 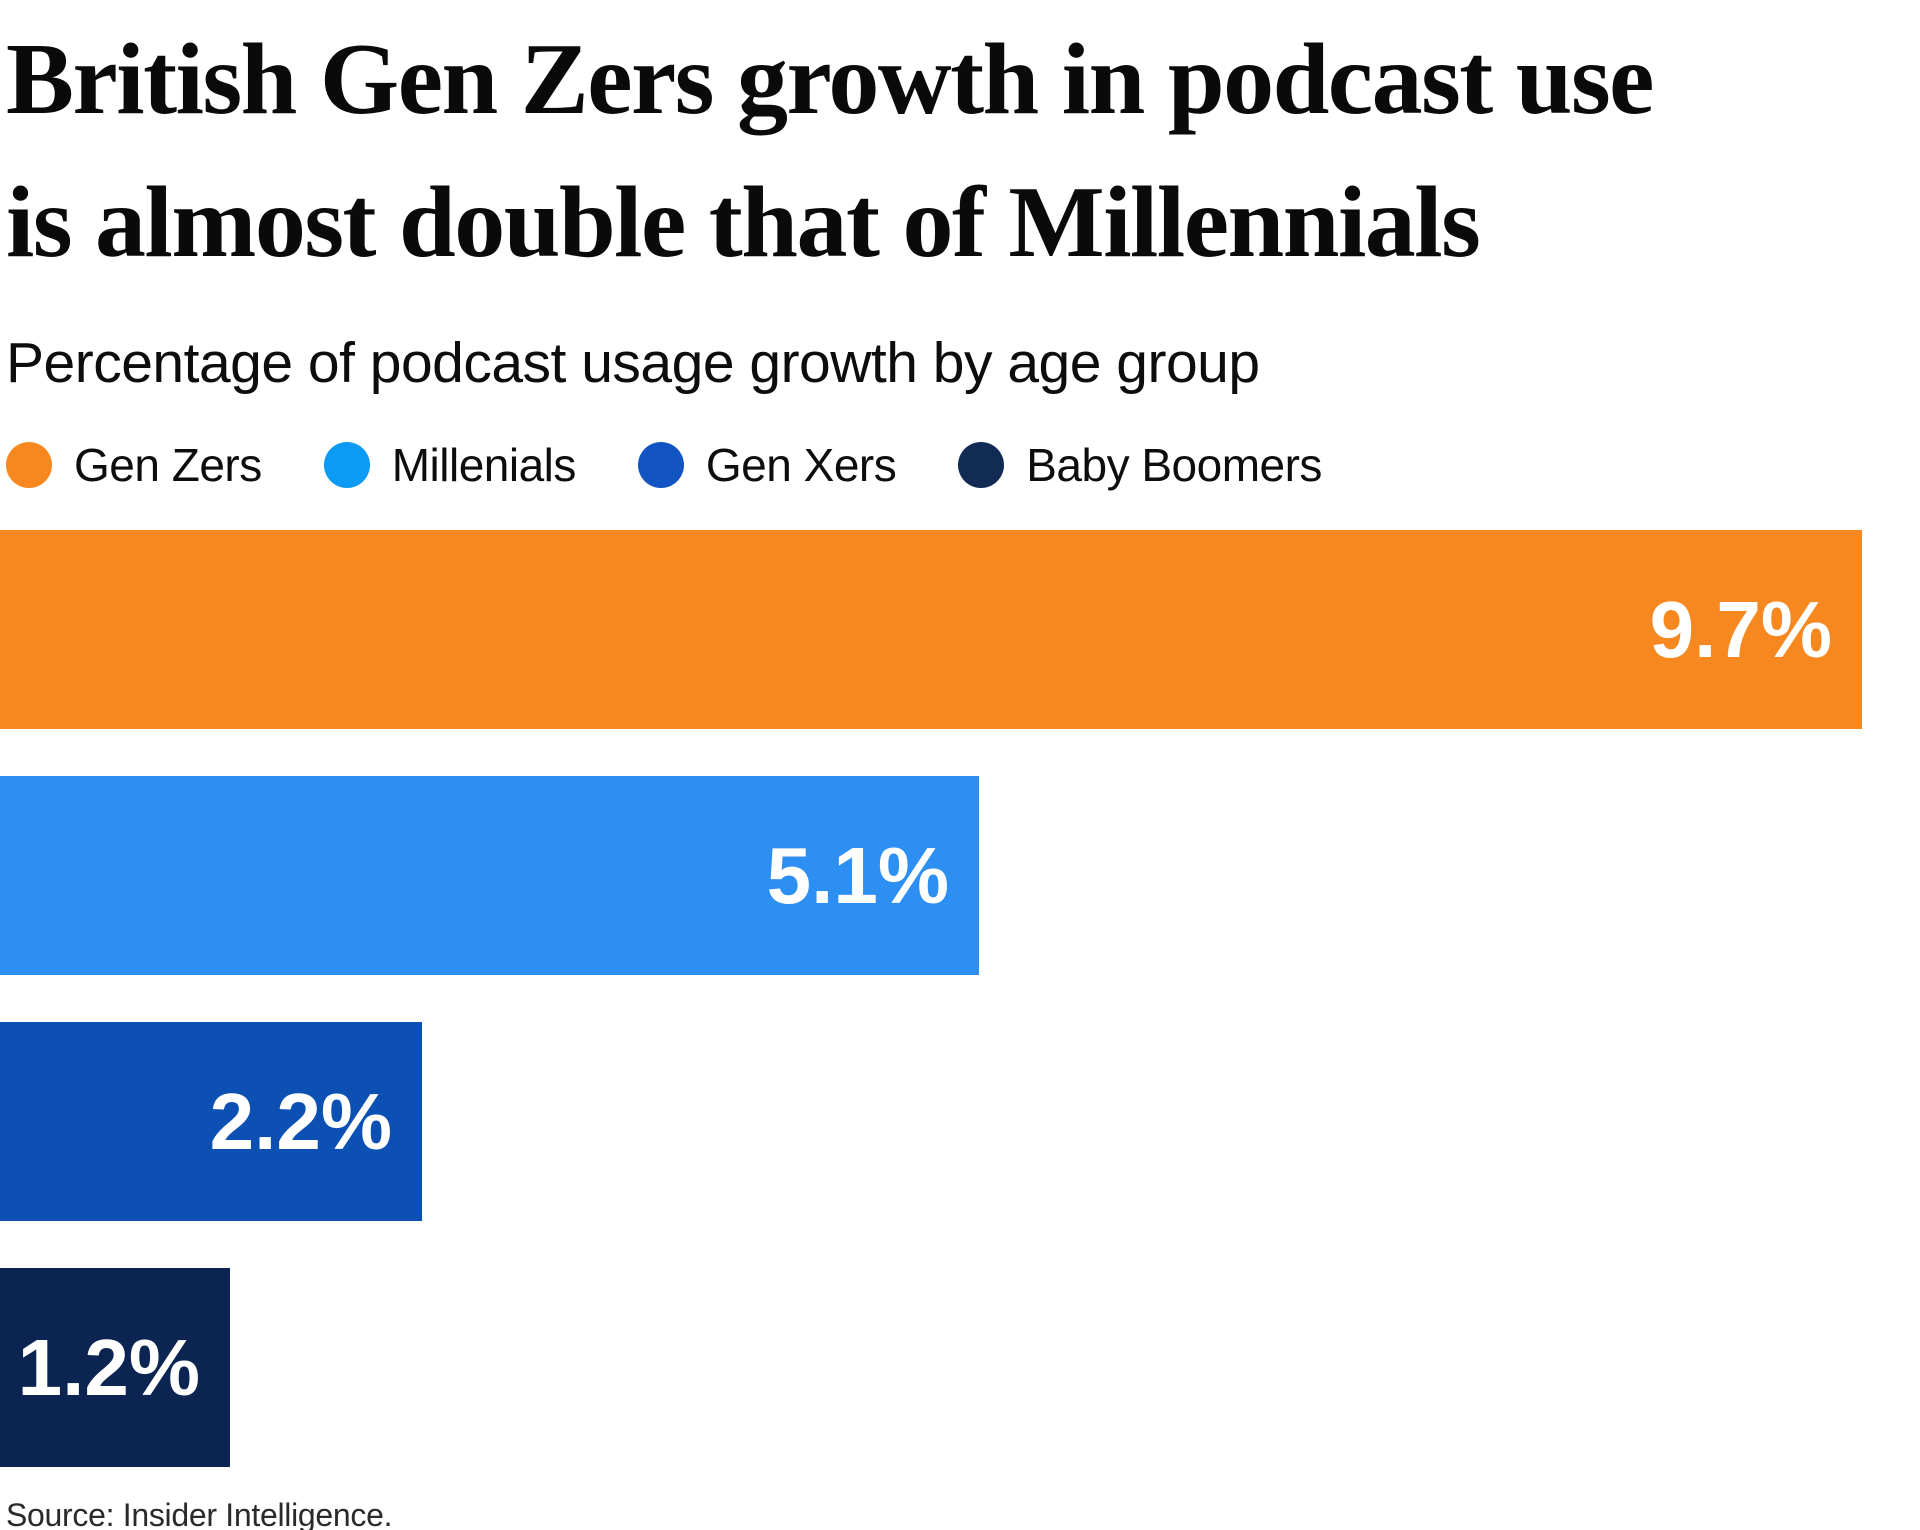 I want to click on legend-label: Baby Boomers, so click(x=1174, y=465).